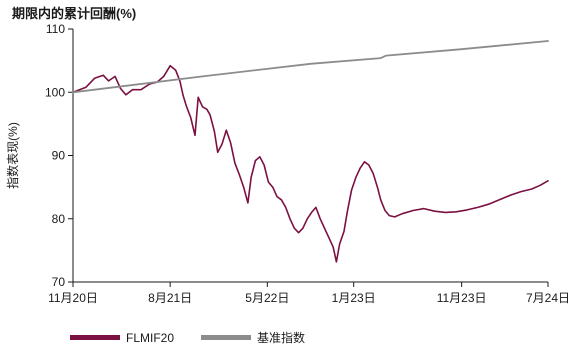  Describe the element at coordinates (59, 219) in the screenshot. I see `y-tick-label: 80` at that location.